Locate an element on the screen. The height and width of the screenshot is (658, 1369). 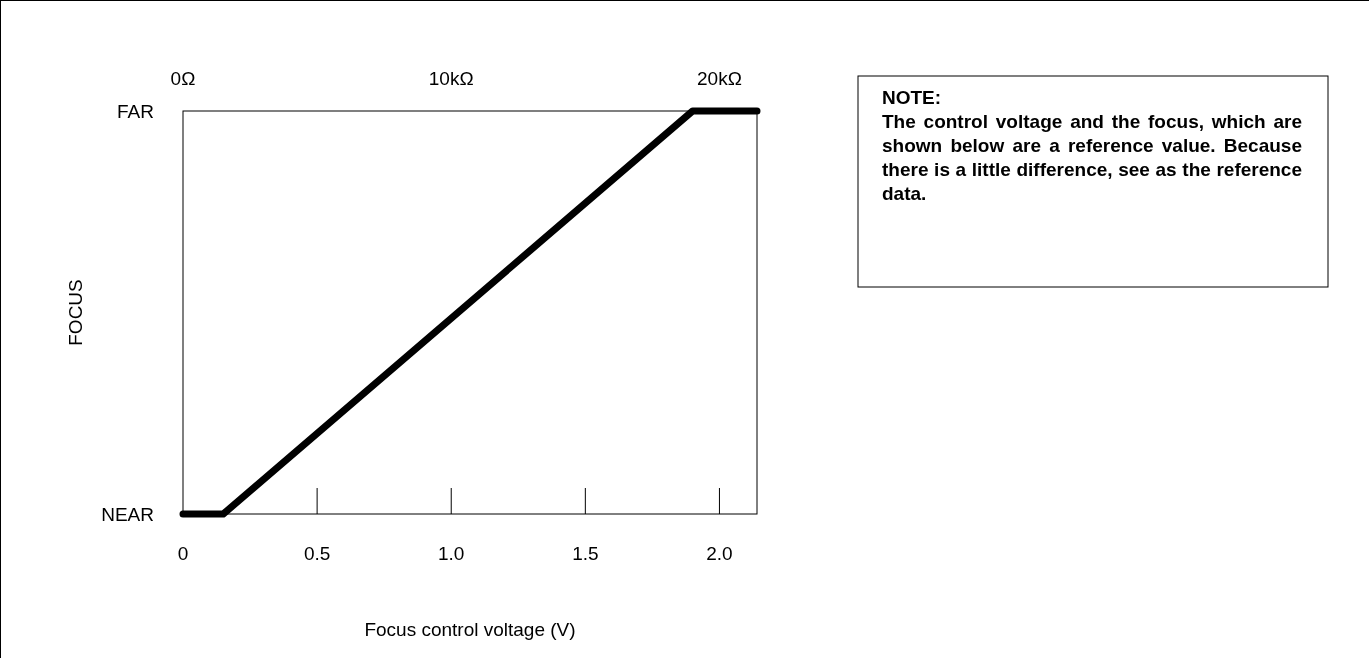
text: NEAR is located at coordinates (127, 514).